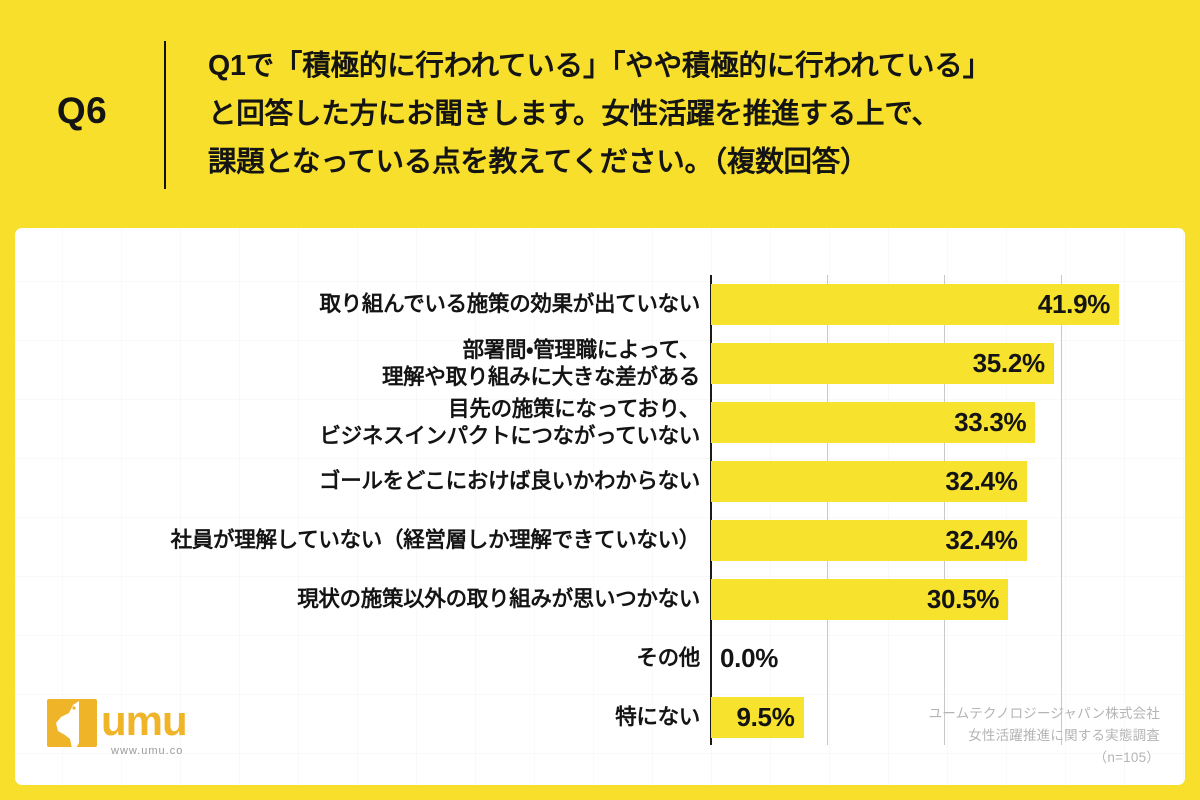 This screenshot has width=1200, height=800. I want to click on bar-value-label: 0.0%, so click(749, 658).